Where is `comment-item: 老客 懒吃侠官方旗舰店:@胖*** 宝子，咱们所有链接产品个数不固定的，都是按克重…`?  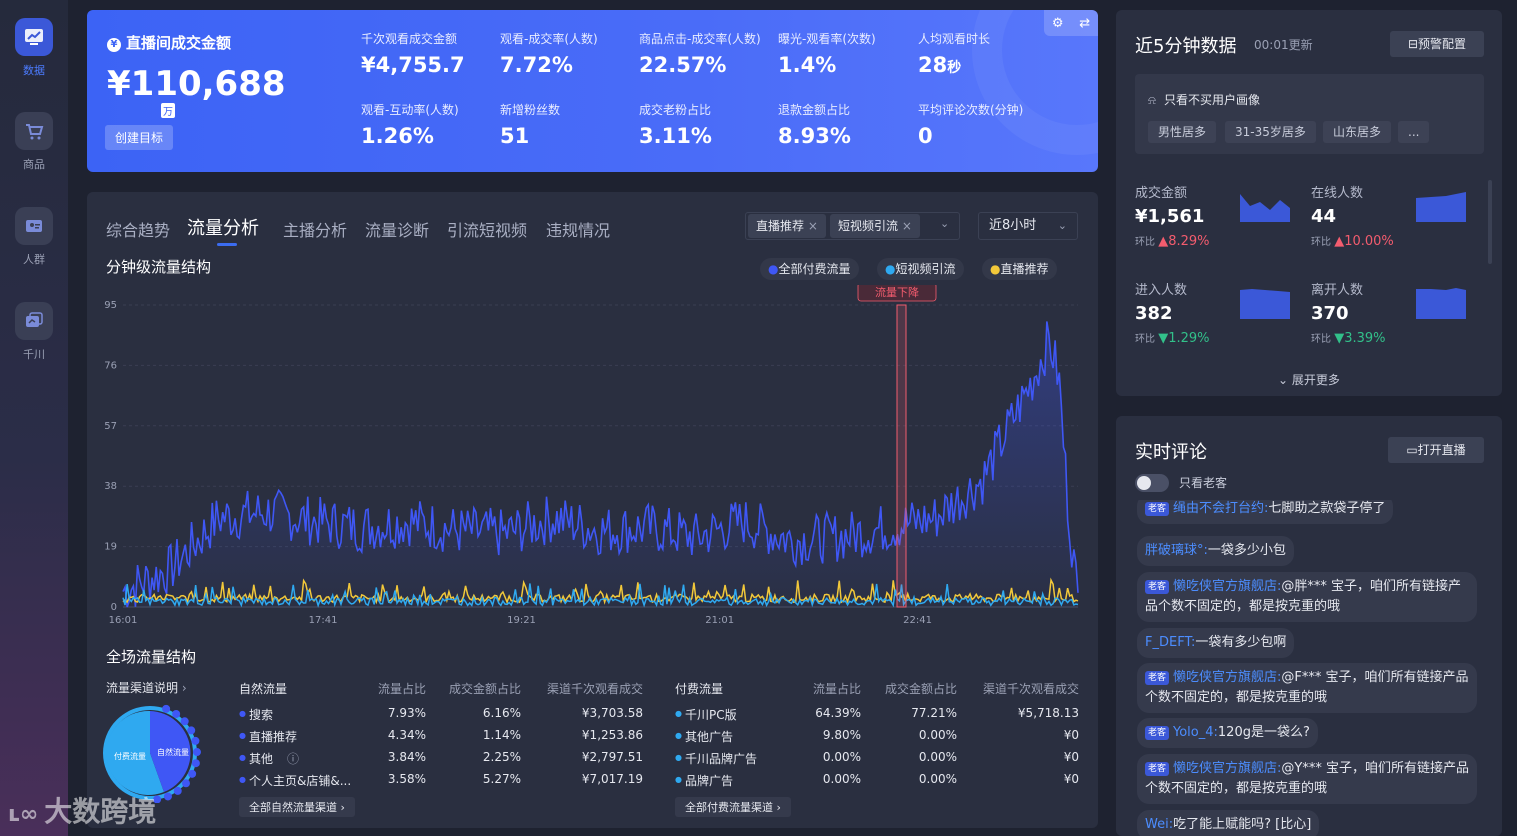 comment-item: 老客 懒吃侠官方旗舰店:@胖*** 宝子，咱们所有链接产品个数不固定的，都是按克重… is located at coordinates (1307, 597).